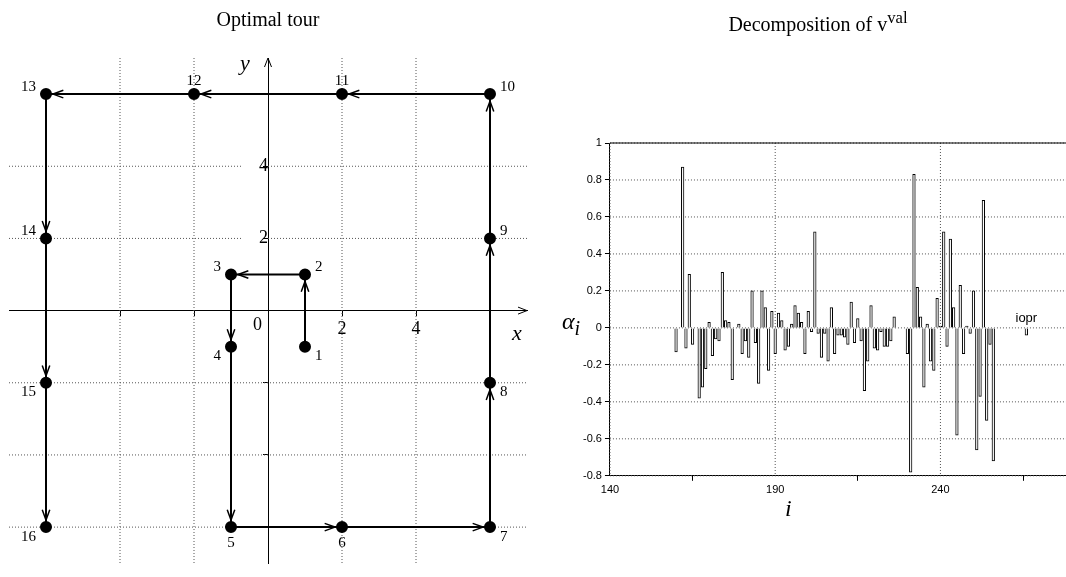 The image size is (1066, 577). What do you see at coordinates (788, 508) in the screenshot?
I see `x-axis-title: i` at bounding box center [788, 508].